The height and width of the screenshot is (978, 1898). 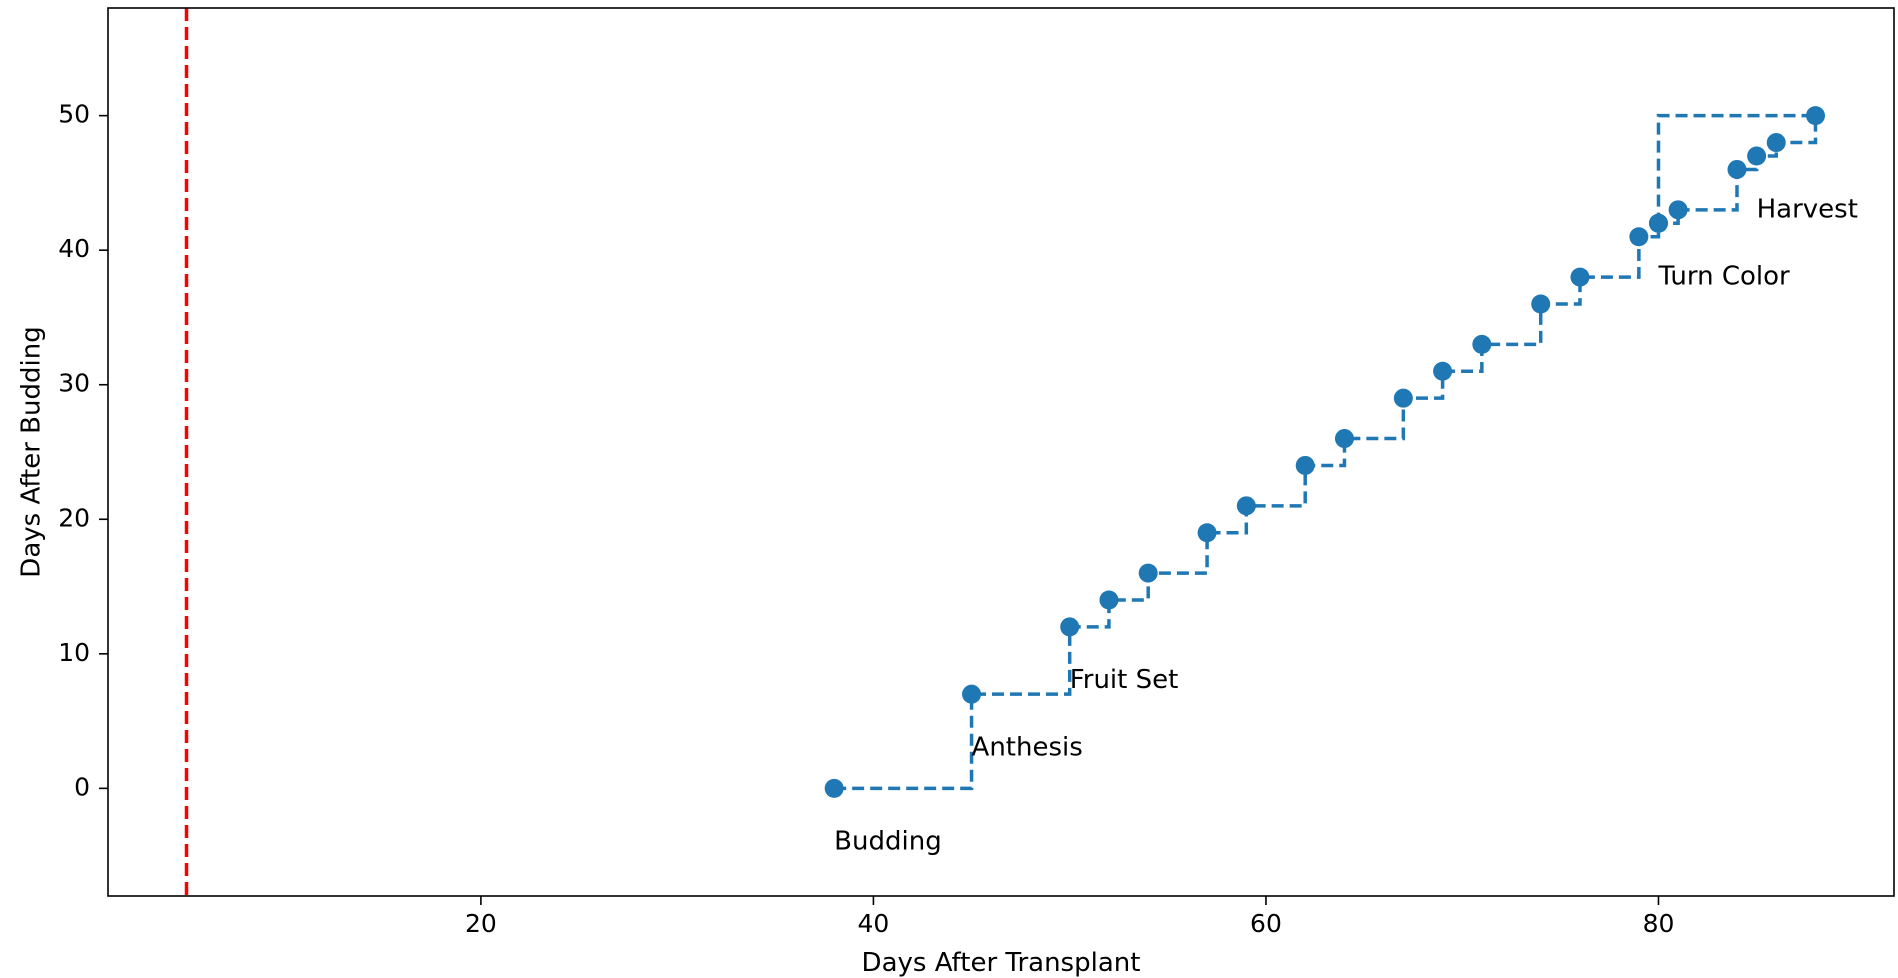 What do you see at coordinates (1027, 748) in the screenshot?
I see `annotation-label: Anthesis` at bounding box center [1027, 748].